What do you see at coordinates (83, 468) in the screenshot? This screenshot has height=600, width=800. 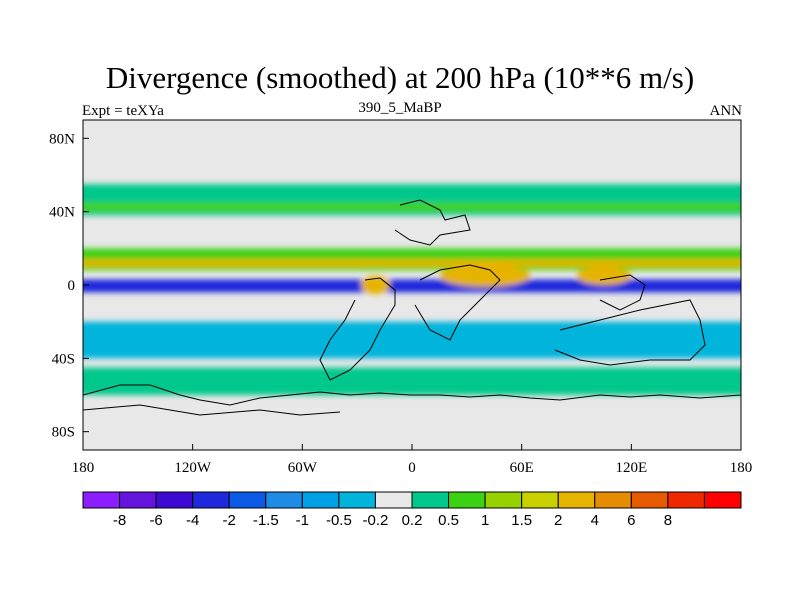 I see `x-tick-label-0: 180` at bounding box center [83, 468].